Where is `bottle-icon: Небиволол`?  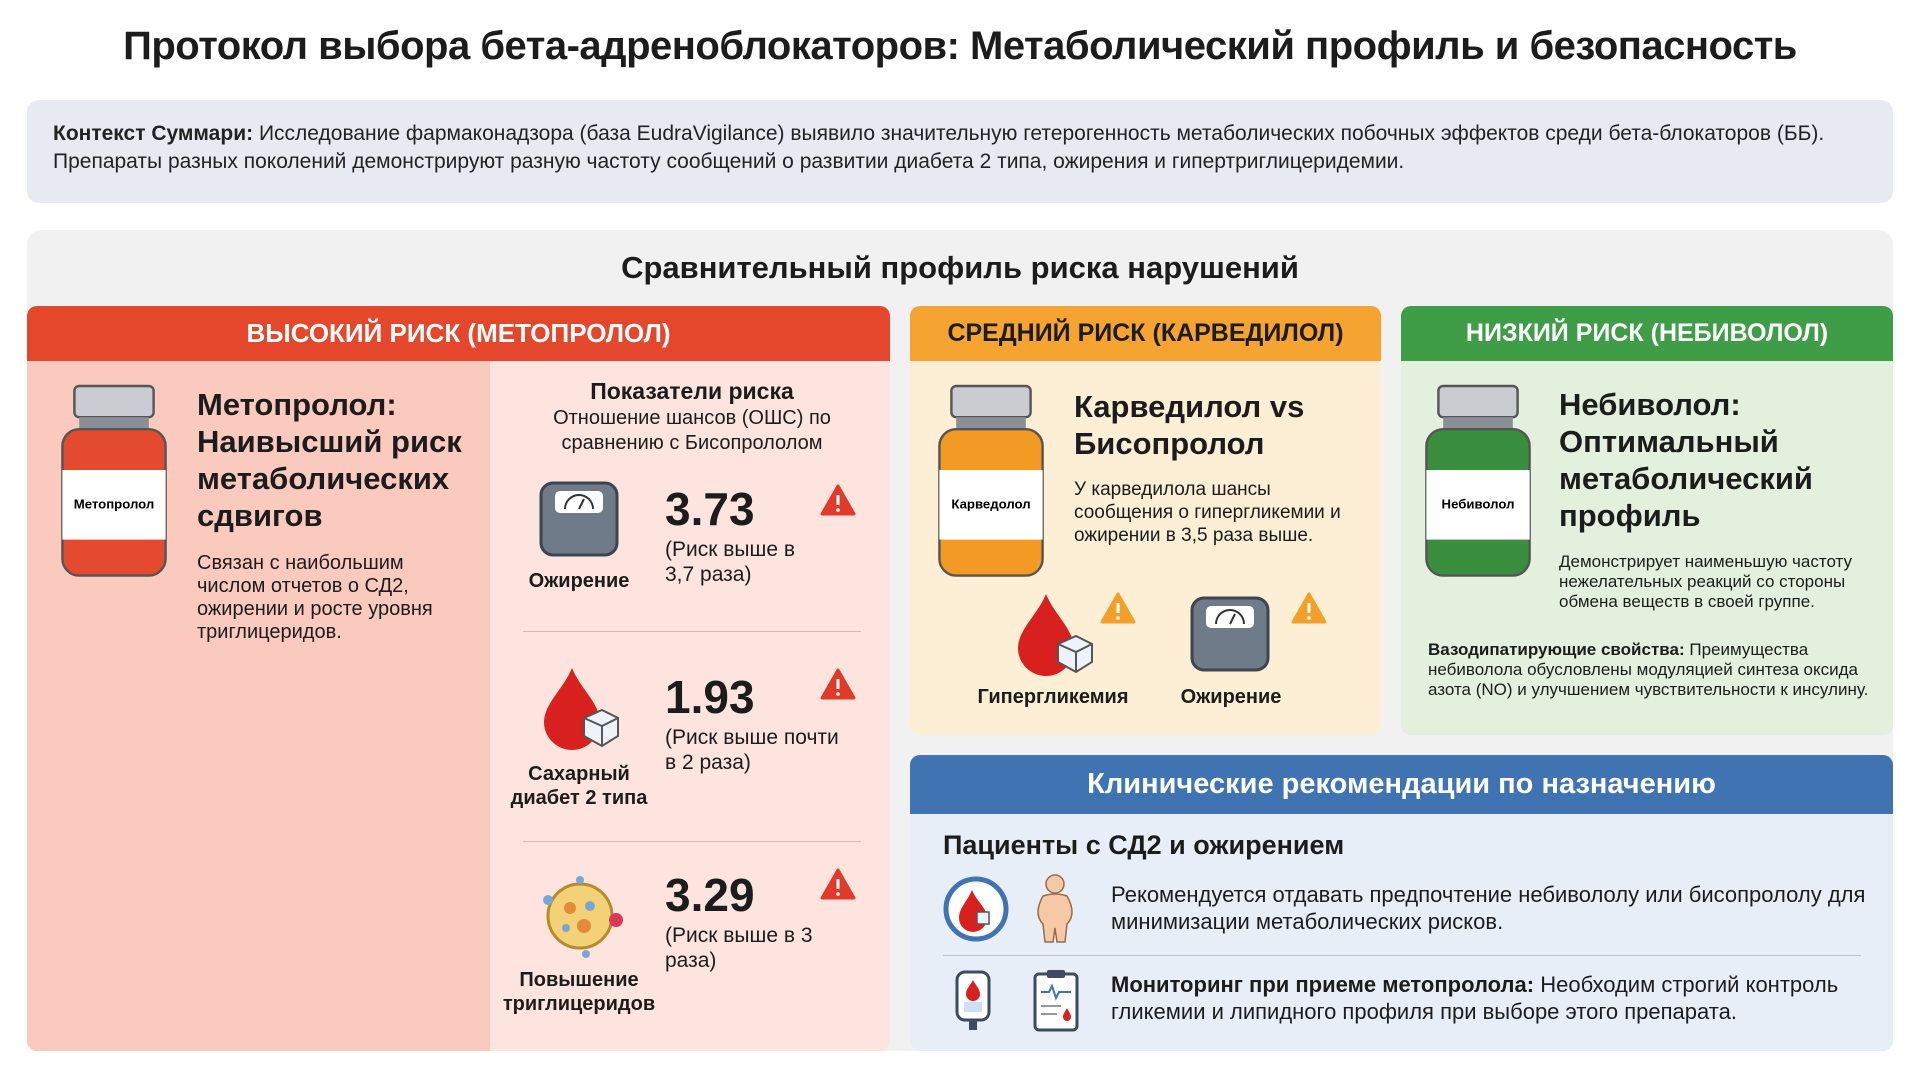
bottle-icon: Небиволол is located at coordinates (1478, 480).